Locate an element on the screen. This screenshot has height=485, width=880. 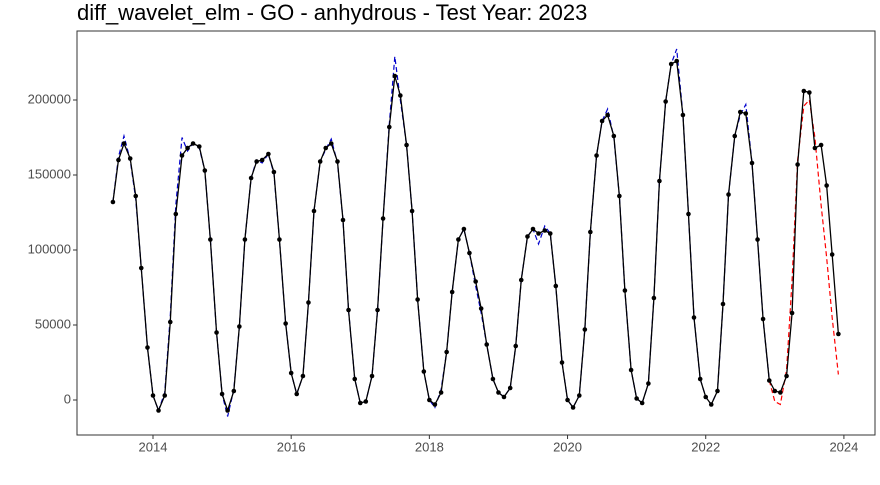
y-tick-label: 0 is located at coordinates (67, 398).